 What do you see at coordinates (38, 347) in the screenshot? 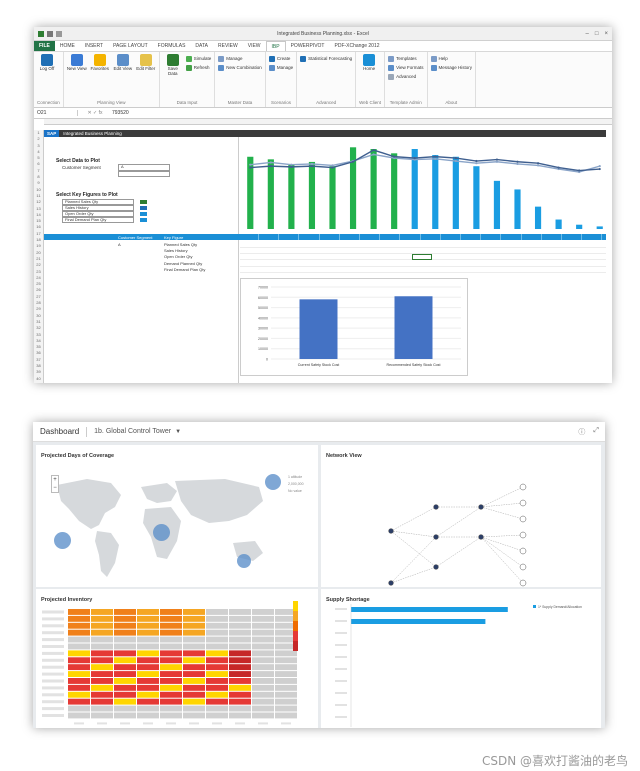
I see `row-number: 35` at bounding box center [38, 347].